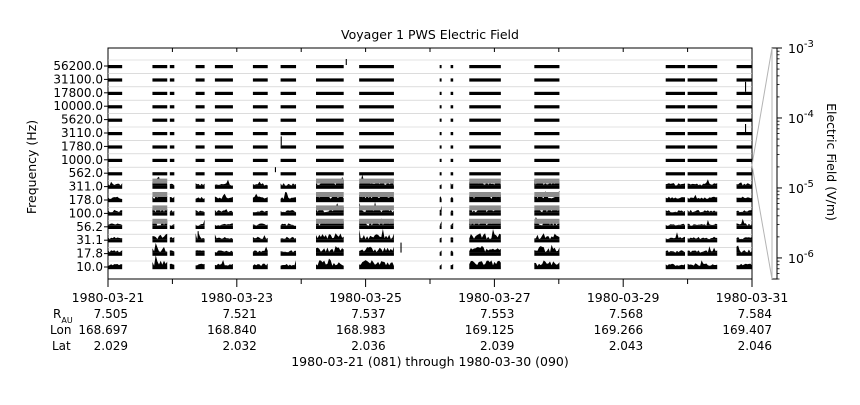 The width and height of the screenshot is (860, 405). What do you see at coordinates (623, 297) in the screenshot?
I see `x-tick-label: 1980-03-29` at bounding box center [623, 297].